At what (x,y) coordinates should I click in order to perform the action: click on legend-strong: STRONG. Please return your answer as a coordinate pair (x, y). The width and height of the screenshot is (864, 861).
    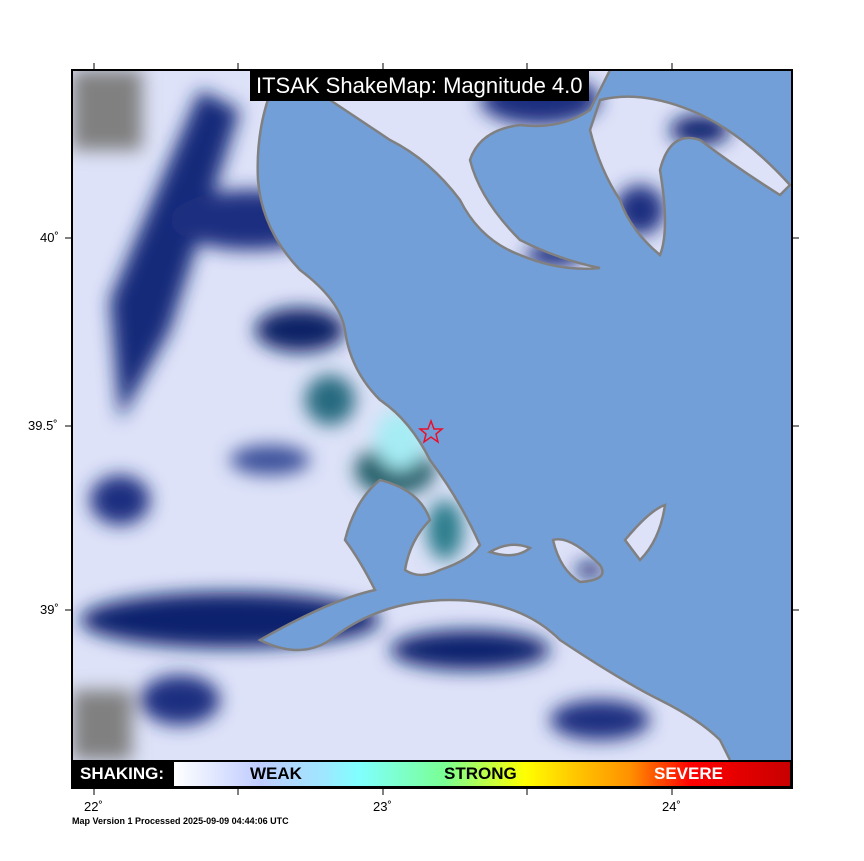
    Looking at the image, I should click on (480, 773).